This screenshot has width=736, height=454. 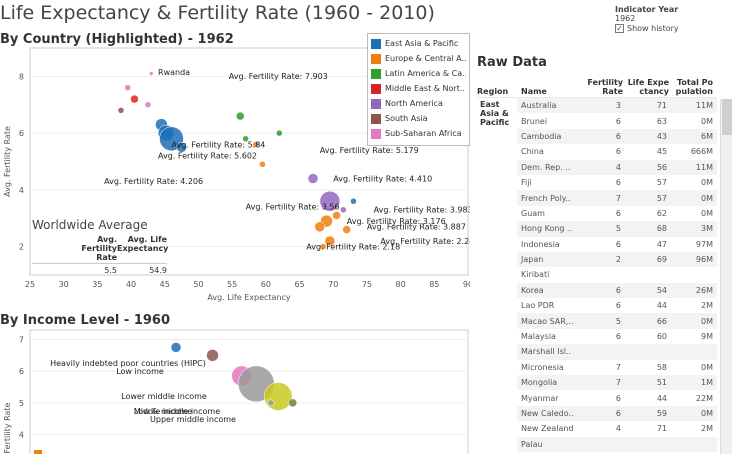 I want to click on cell-name: Macao SAR,.., so click(x=547, y=321).